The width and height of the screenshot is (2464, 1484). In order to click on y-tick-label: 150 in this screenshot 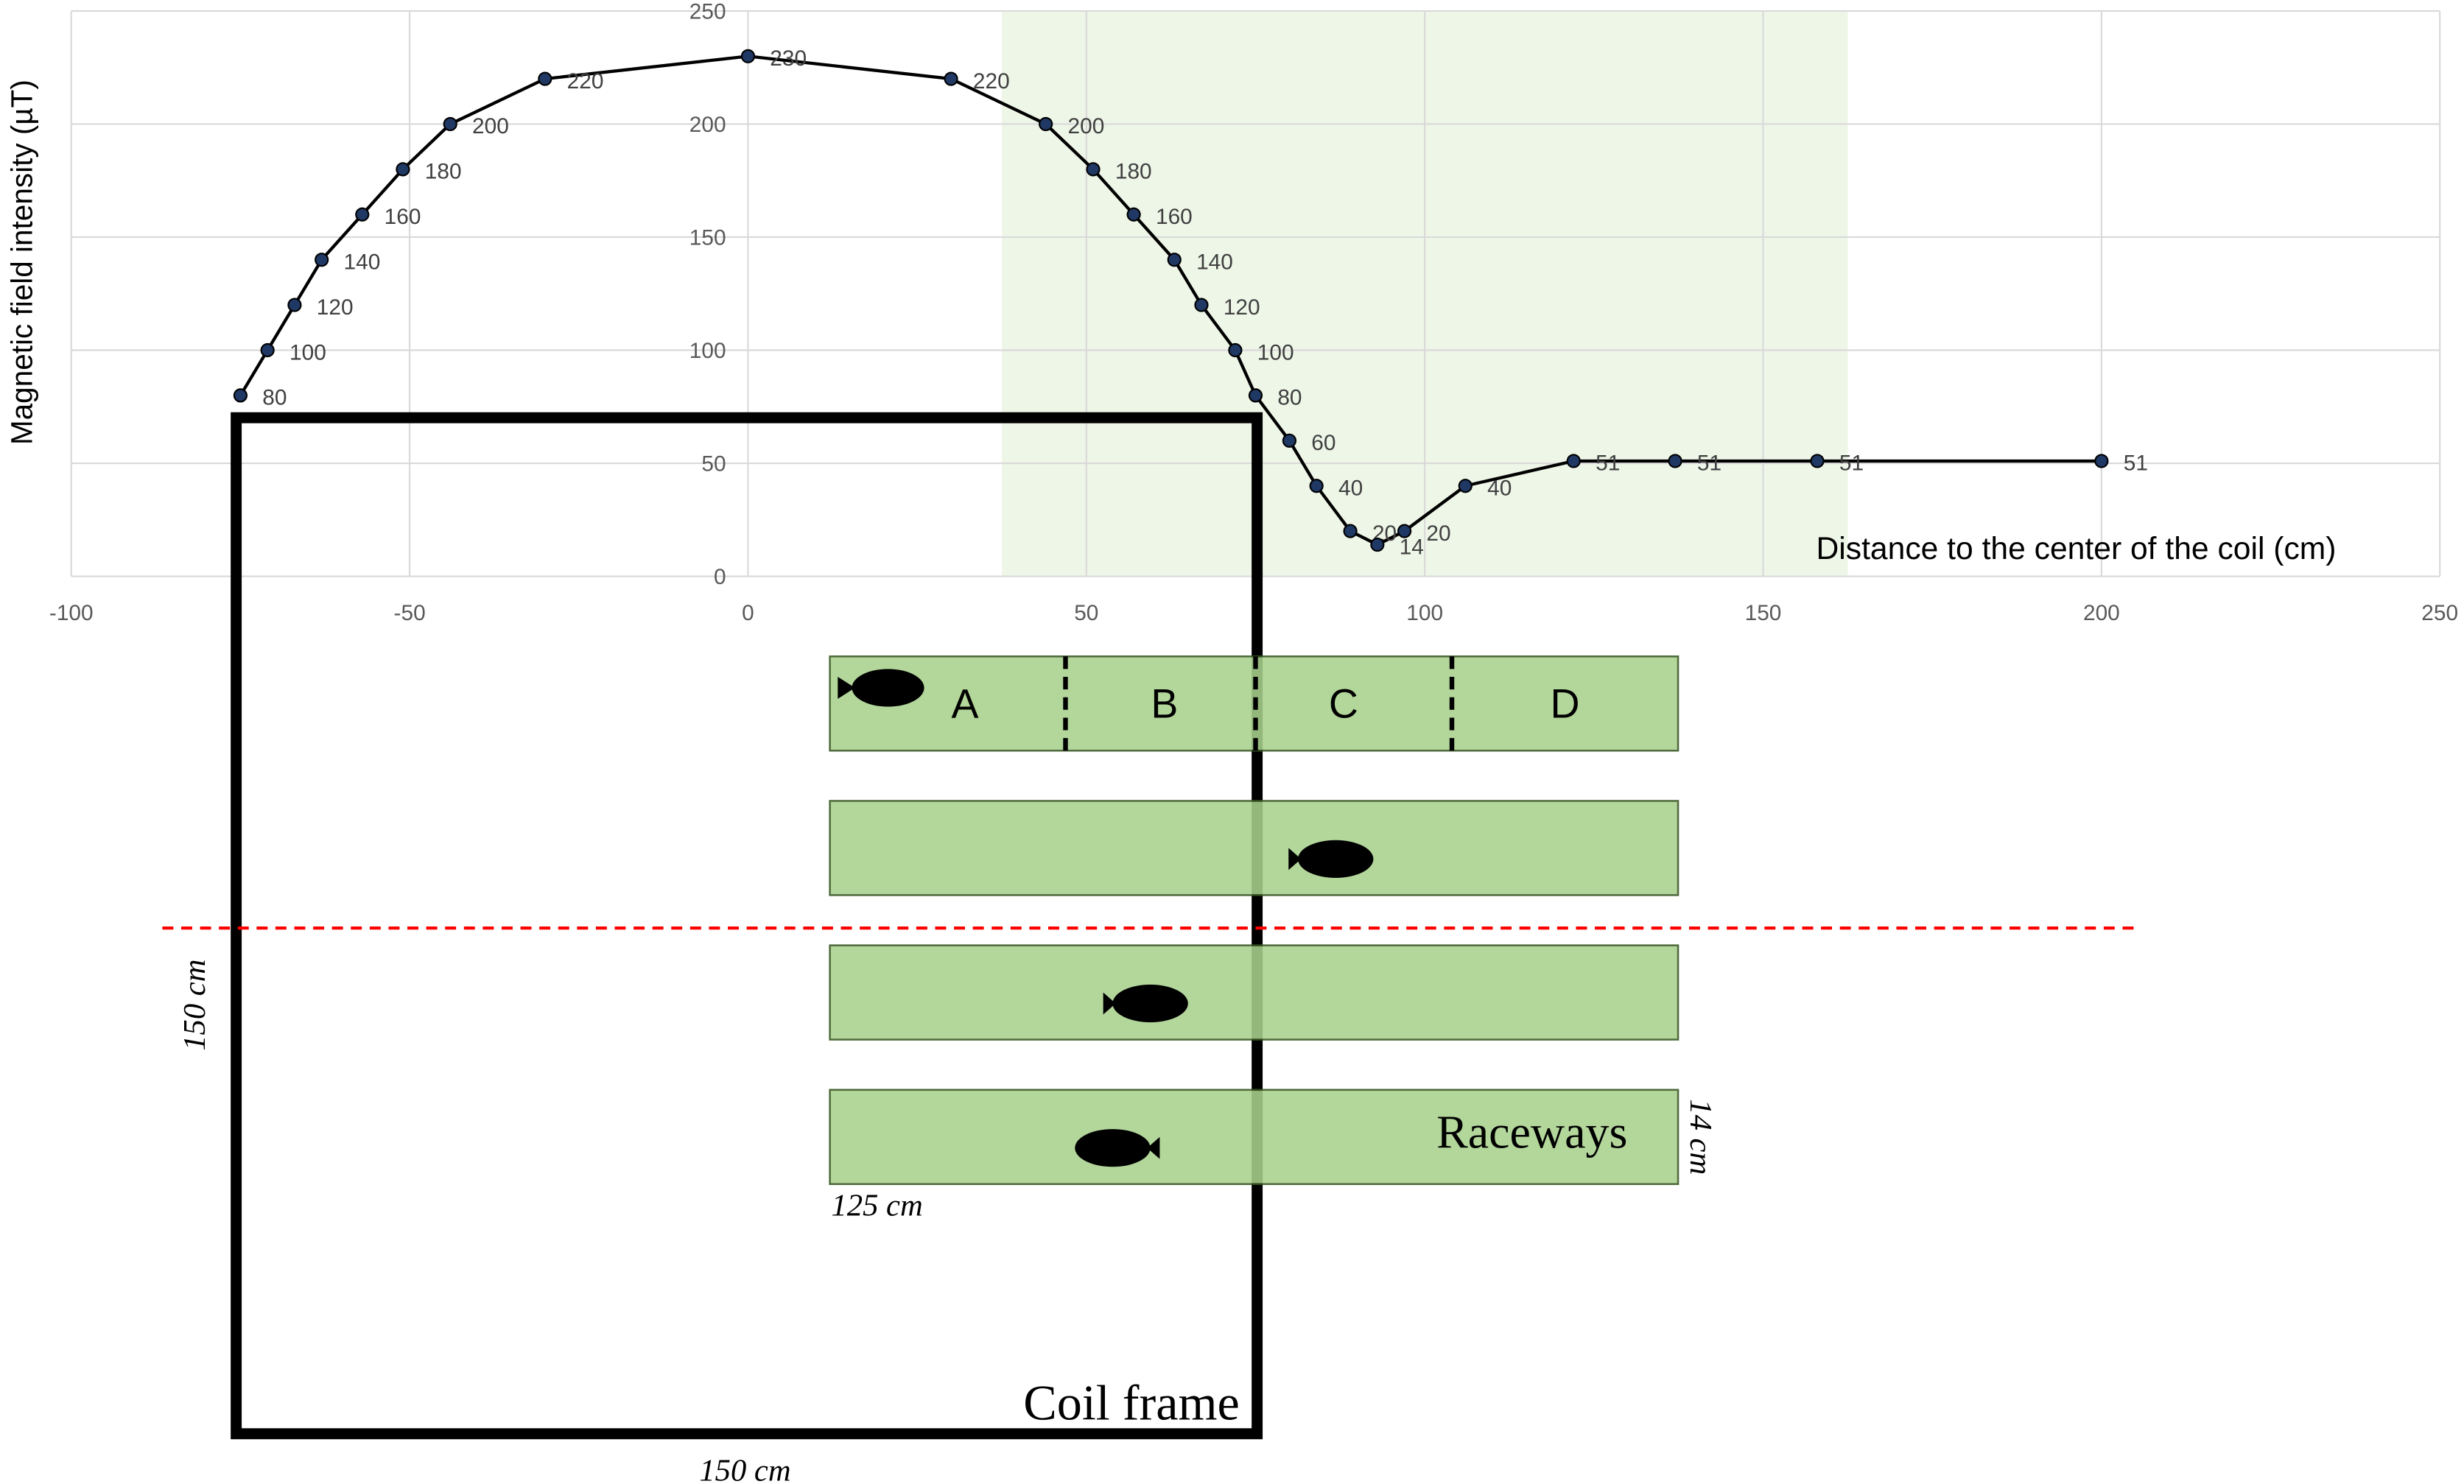, I will do `click(707, 238)`.